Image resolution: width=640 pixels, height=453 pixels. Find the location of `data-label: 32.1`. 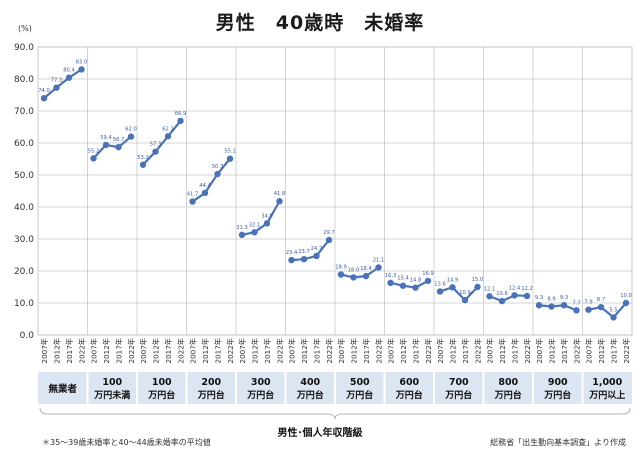

data-label: 32.1 is located at coordinates (255, 225).